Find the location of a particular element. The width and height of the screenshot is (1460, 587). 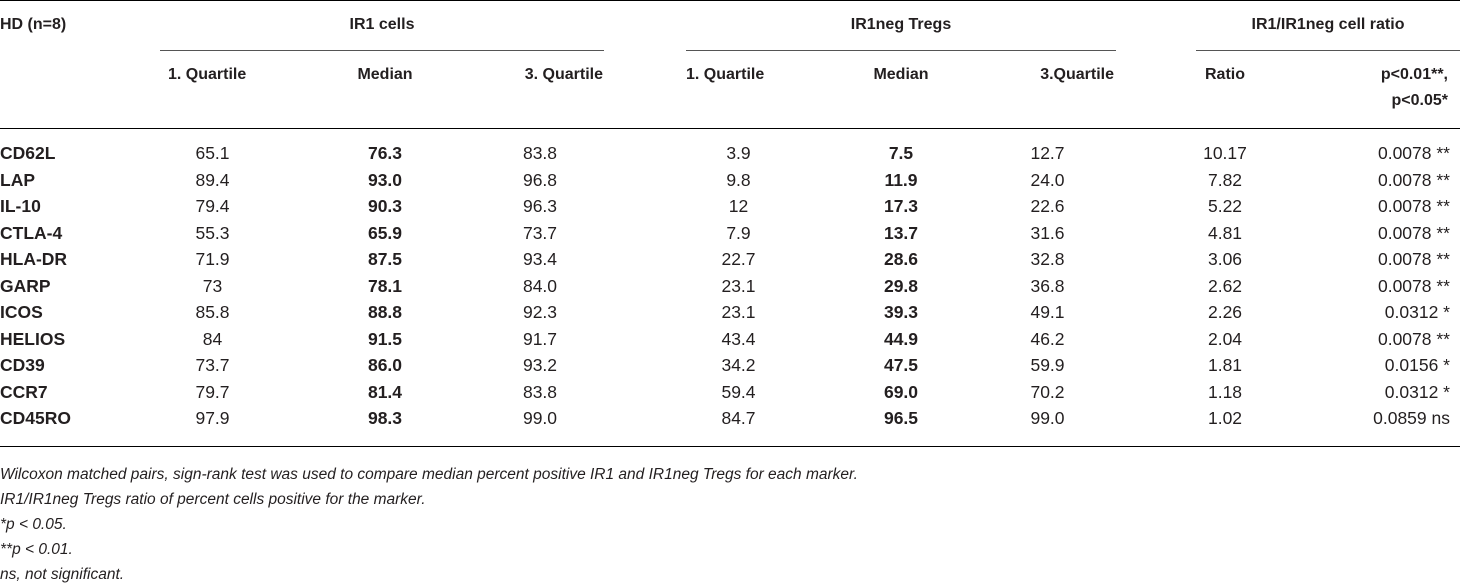

neg-q3-cell: 59.9 is located at coordinates (1047, 365).